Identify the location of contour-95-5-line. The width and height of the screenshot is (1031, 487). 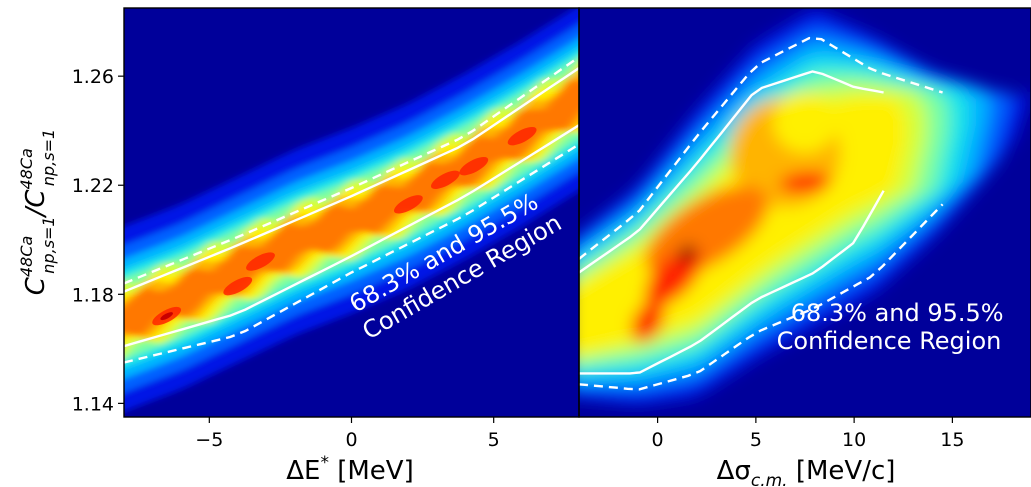
(761, 297).